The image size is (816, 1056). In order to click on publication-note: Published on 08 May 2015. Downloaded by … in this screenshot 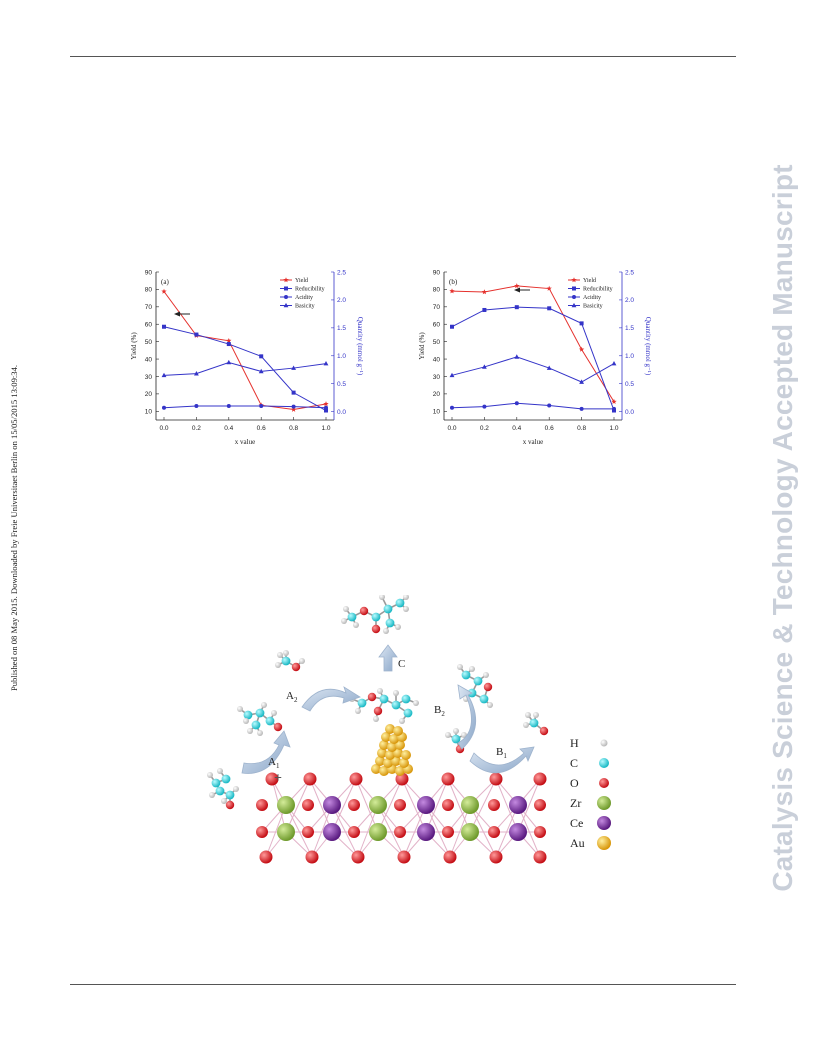, I will do `click(14, 528)`.